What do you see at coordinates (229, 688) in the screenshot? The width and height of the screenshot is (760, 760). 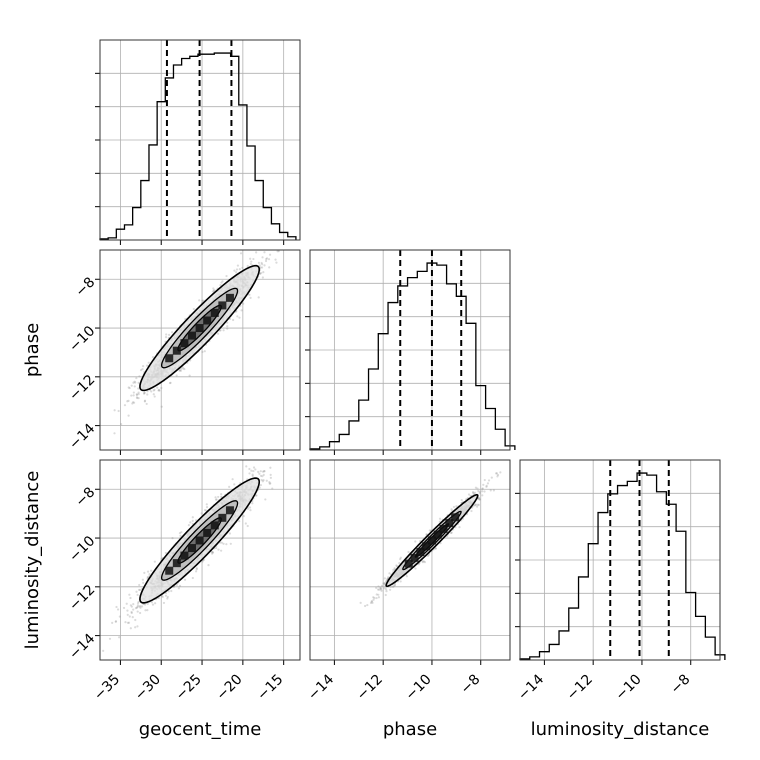 I see `x-tick-label: −20` at bounding box center [229, 688].